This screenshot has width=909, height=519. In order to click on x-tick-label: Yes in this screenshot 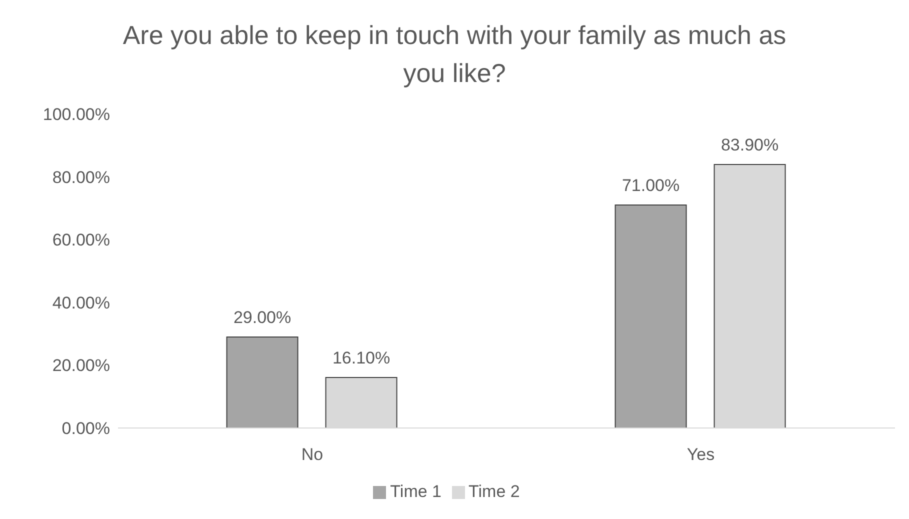, I will do `click(700, 454)`.